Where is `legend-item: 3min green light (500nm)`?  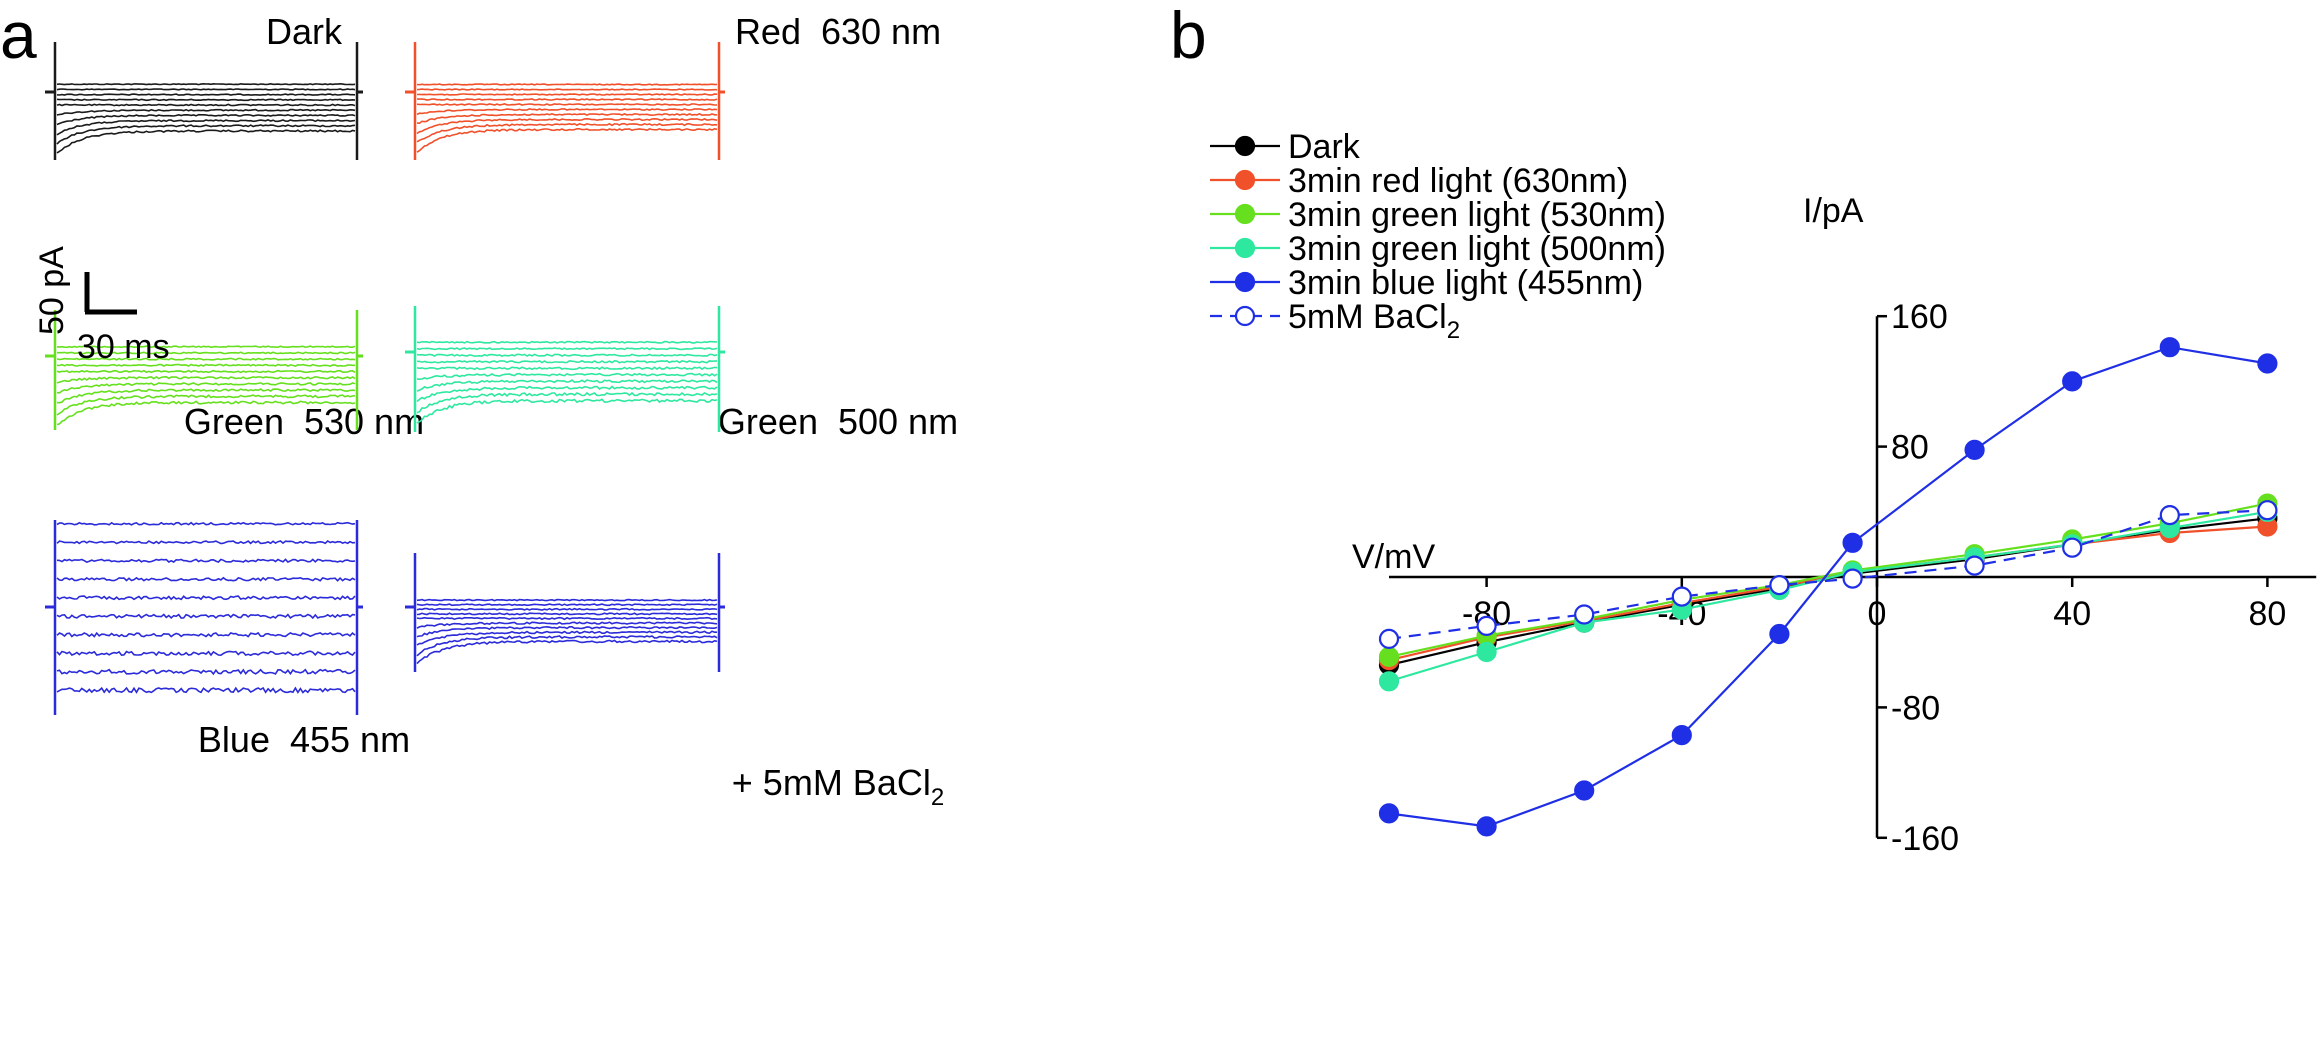 legend-item: 3min green light (500nm) is located at coordinates (1438, 249).